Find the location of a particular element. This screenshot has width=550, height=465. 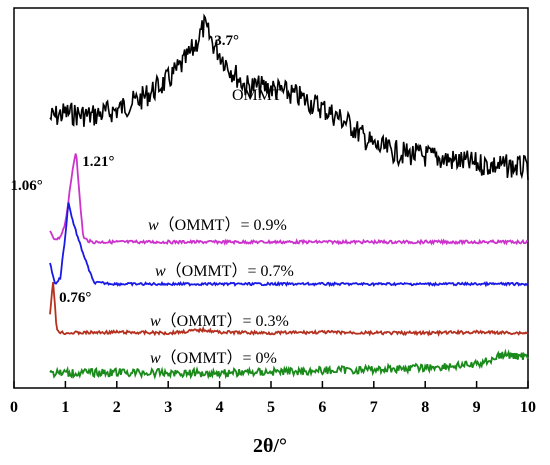

x-tick-label-7: 7 is located at coordinates (374, 407).